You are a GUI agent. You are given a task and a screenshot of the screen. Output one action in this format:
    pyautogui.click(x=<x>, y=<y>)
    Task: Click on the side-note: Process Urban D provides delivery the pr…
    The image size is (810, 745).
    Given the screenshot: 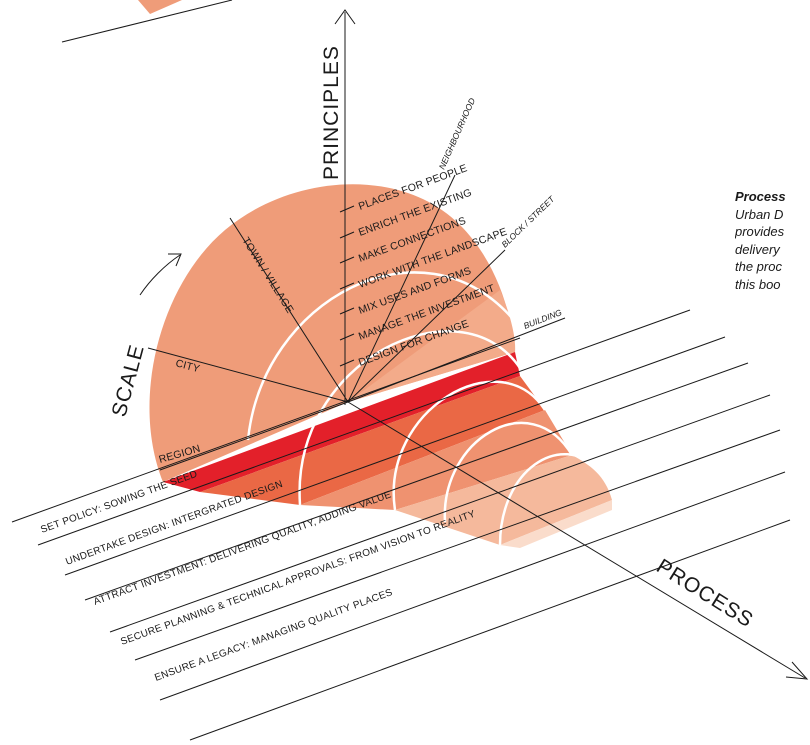 What is the action you would take?
    pyautogui.click(x=772, y=240)
    